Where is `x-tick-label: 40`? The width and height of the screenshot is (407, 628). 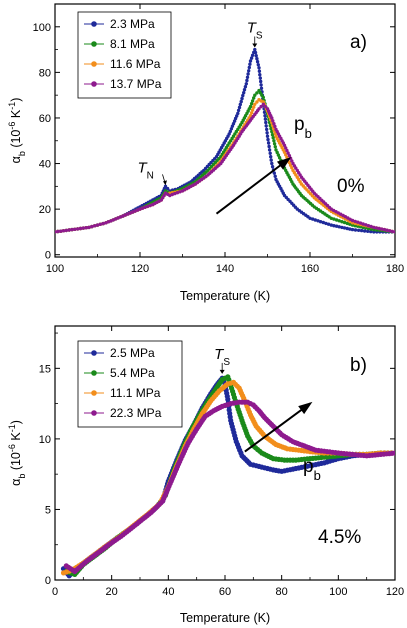 x-tick-label: 40 is located at coordinates (168, 592).